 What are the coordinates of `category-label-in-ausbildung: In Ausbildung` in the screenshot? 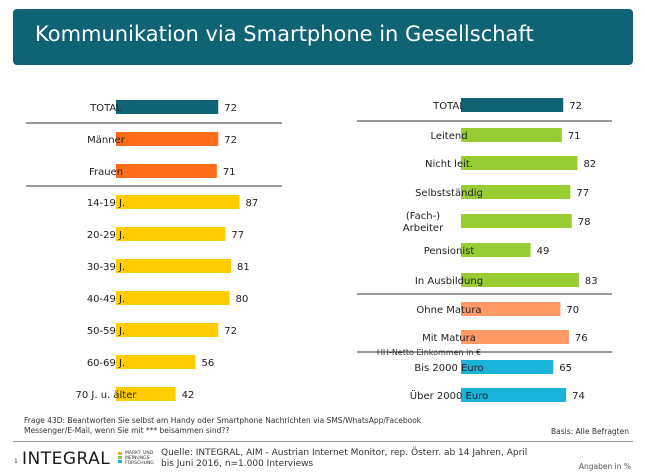 It's located at (449, 281).